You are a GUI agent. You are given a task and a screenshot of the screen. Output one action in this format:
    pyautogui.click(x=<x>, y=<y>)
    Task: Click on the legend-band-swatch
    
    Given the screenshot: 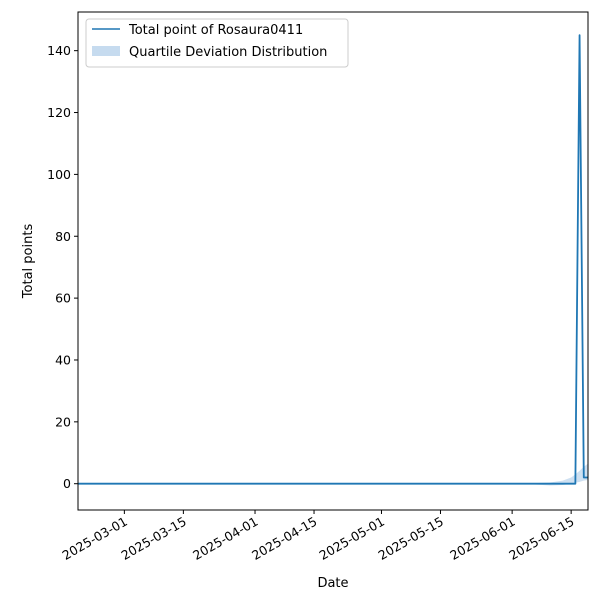 What is the action you would take?
    pyautogui.click(x=106, y=51)
    